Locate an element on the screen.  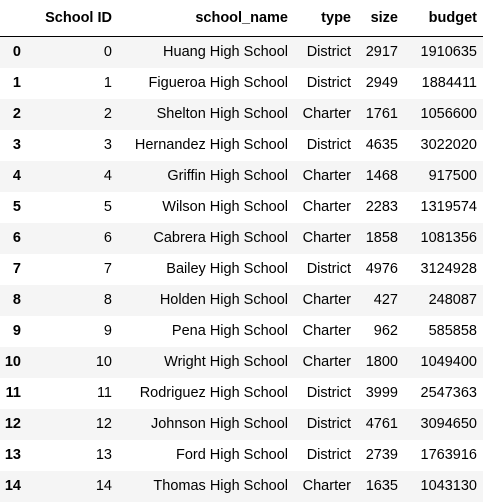
cell-size: 962 is located at coordinates (385, 331).